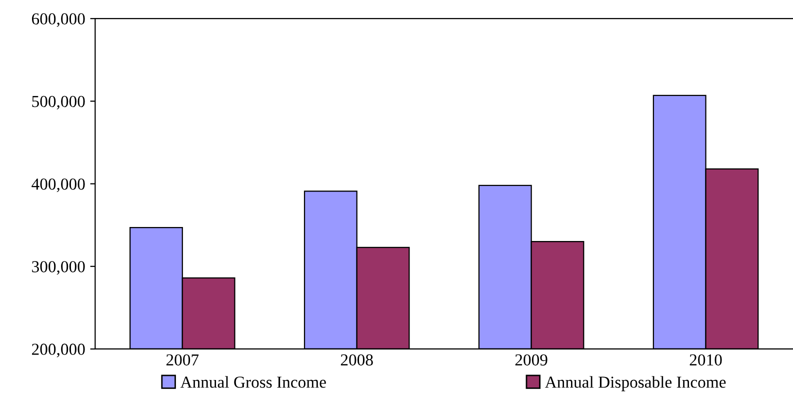  I want to click on legend-label: Annual Disposable Income, so click(635, 384).